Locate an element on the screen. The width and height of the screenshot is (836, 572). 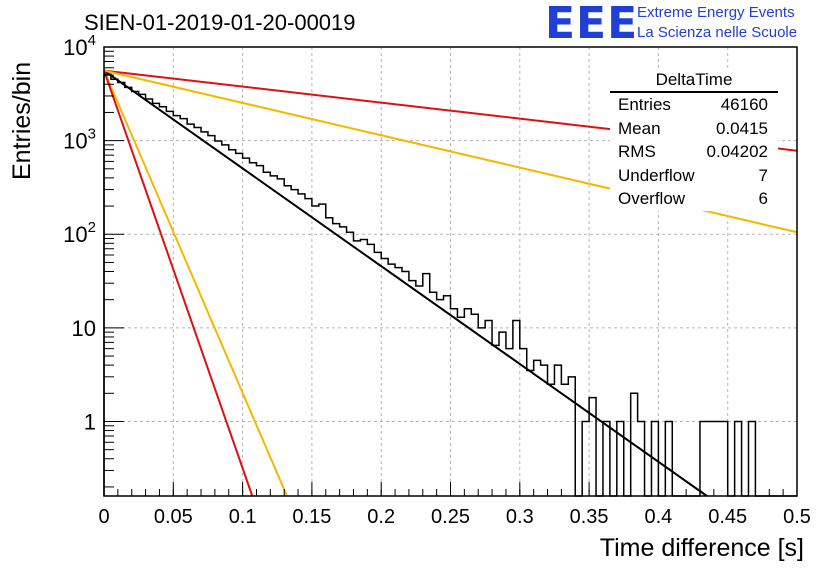
x-tick-label: 0.25 is located at coordinates (450, 517).